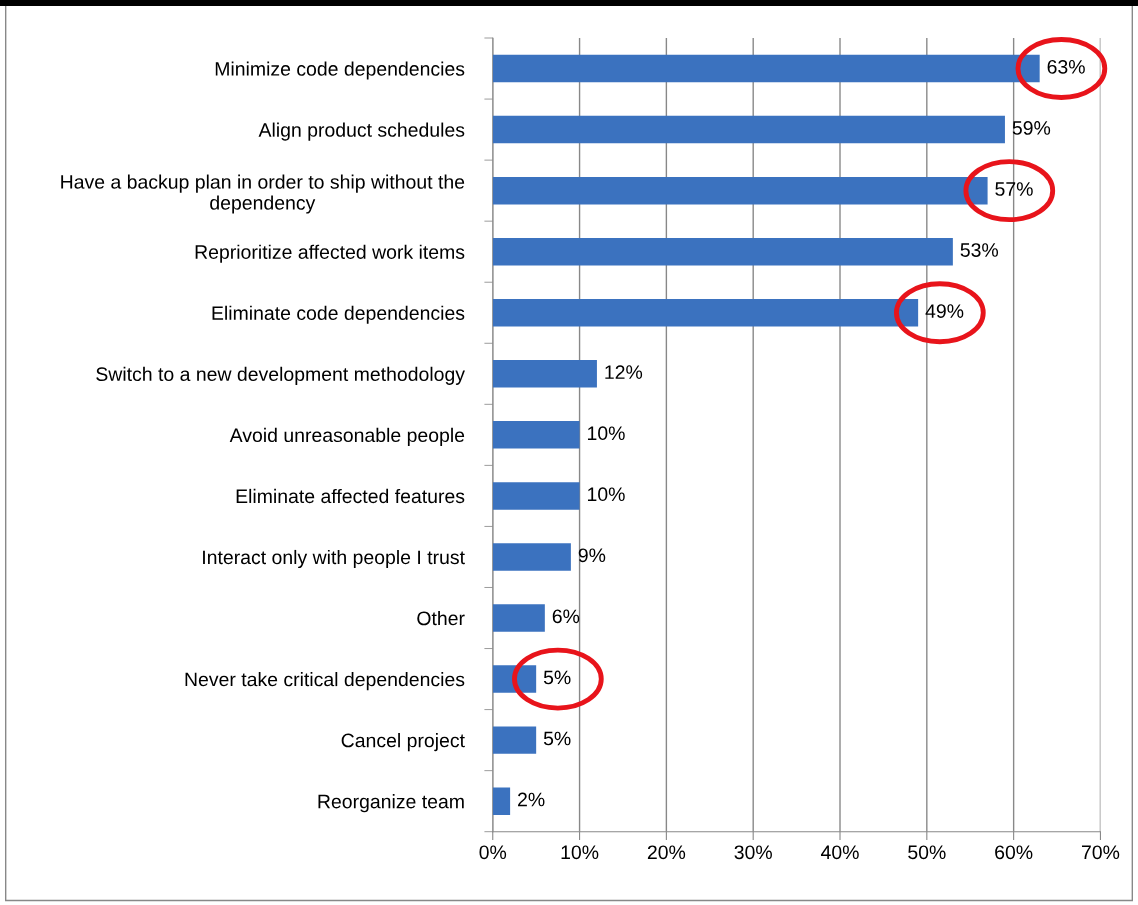 The height and width of the screenshot is (905, 1138). Describe the element at coordinates (580, 852) in the screenshot. I see `x-tick-label: 10%` at that location.